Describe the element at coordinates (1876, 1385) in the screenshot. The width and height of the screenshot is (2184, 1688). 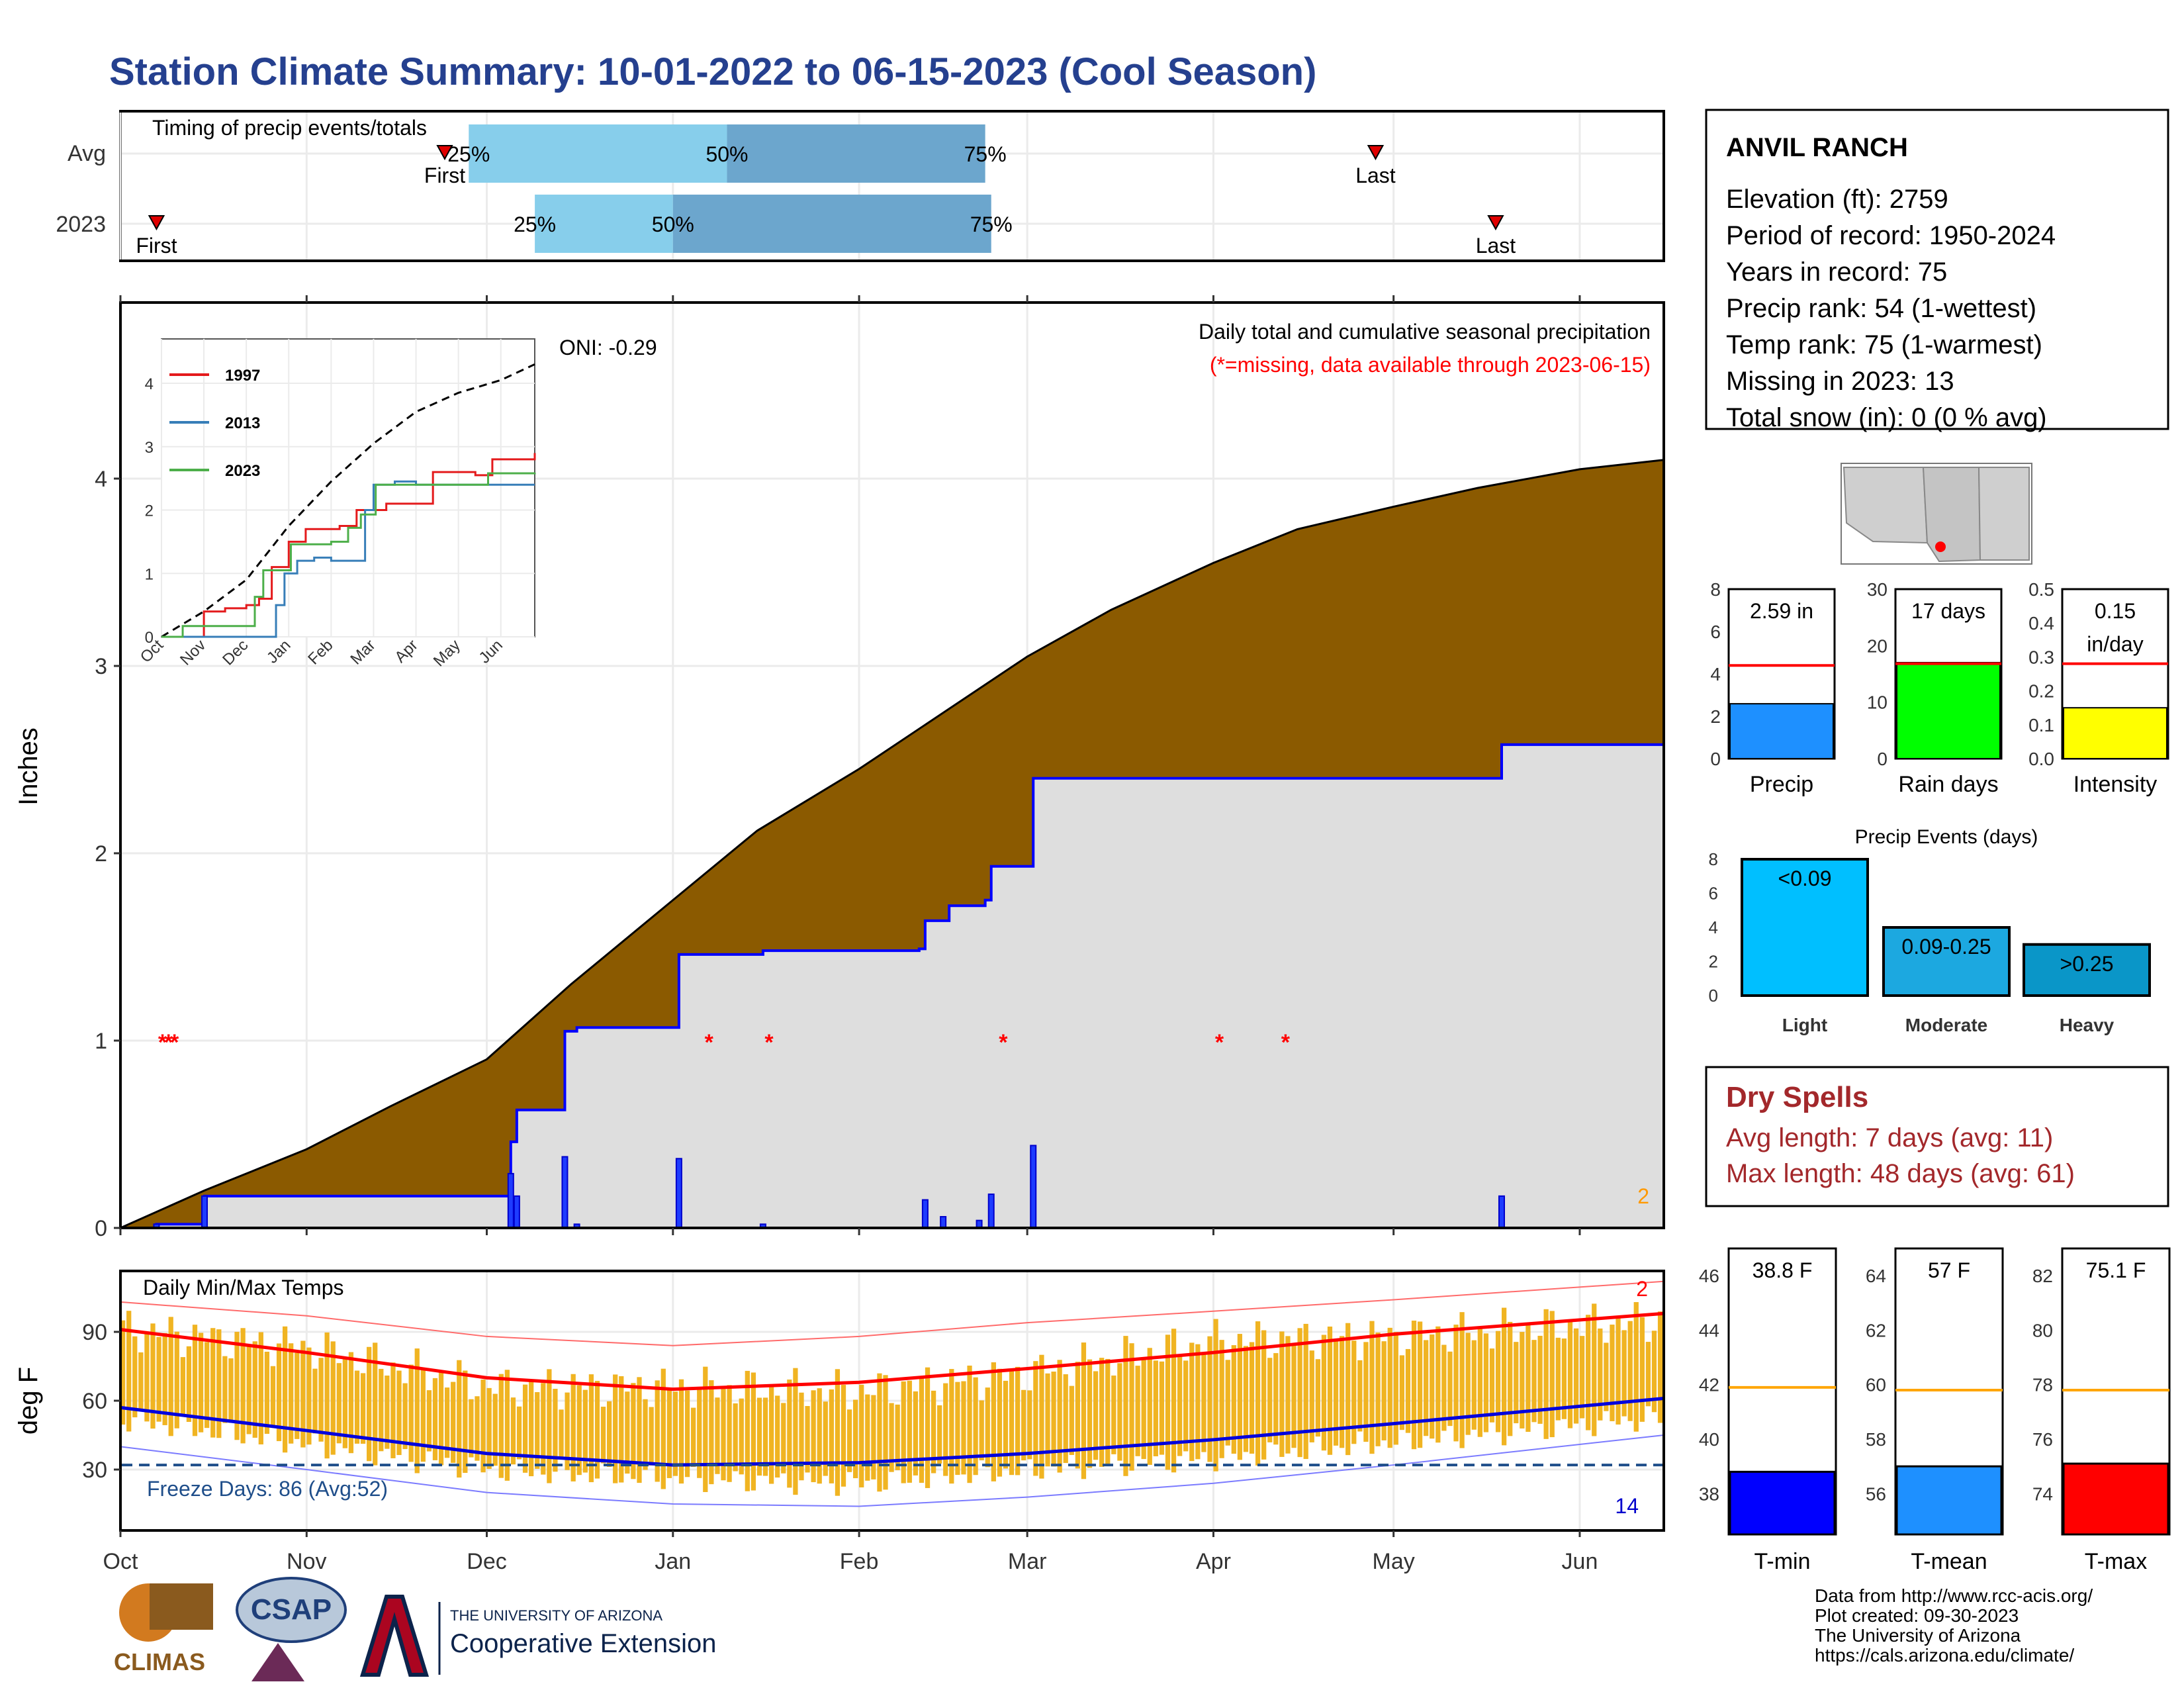
I see `tbar-ytick-t-mean-60: 60` at that location.